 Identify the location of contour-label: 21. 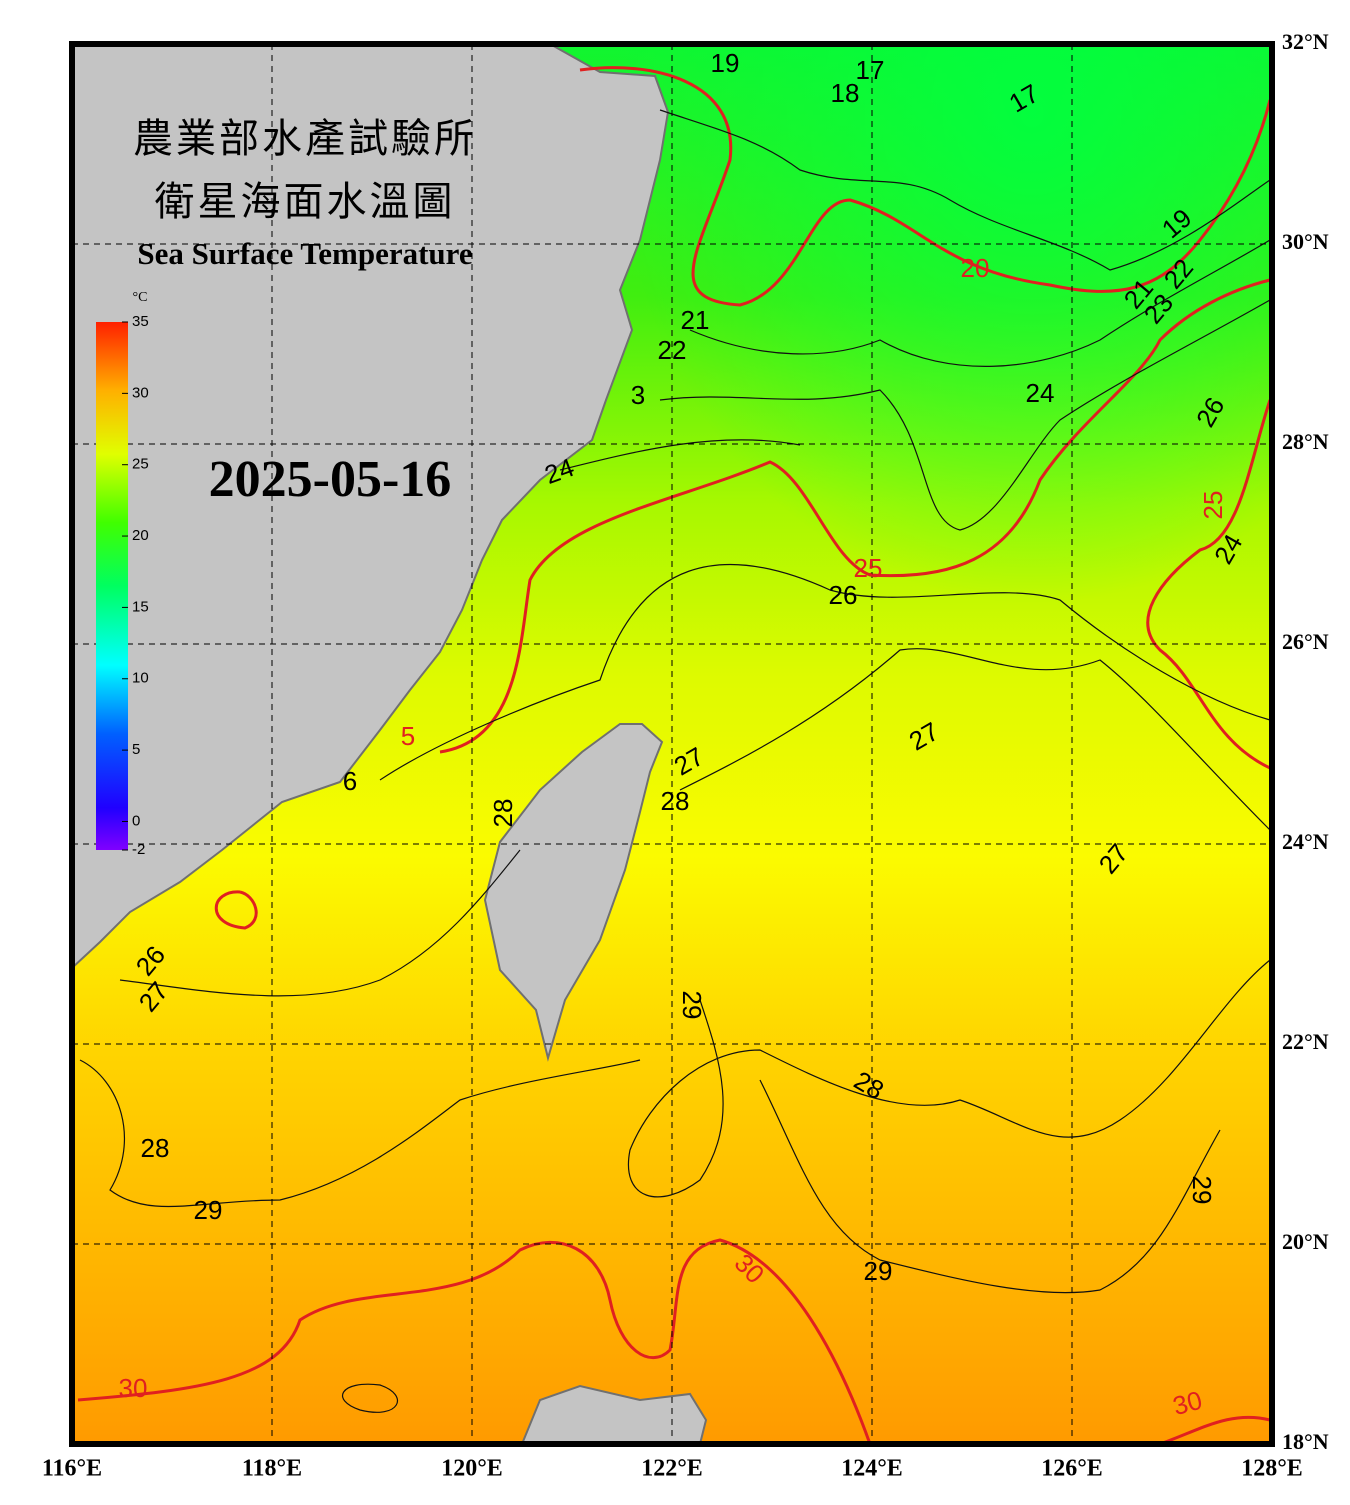
(695, 320).